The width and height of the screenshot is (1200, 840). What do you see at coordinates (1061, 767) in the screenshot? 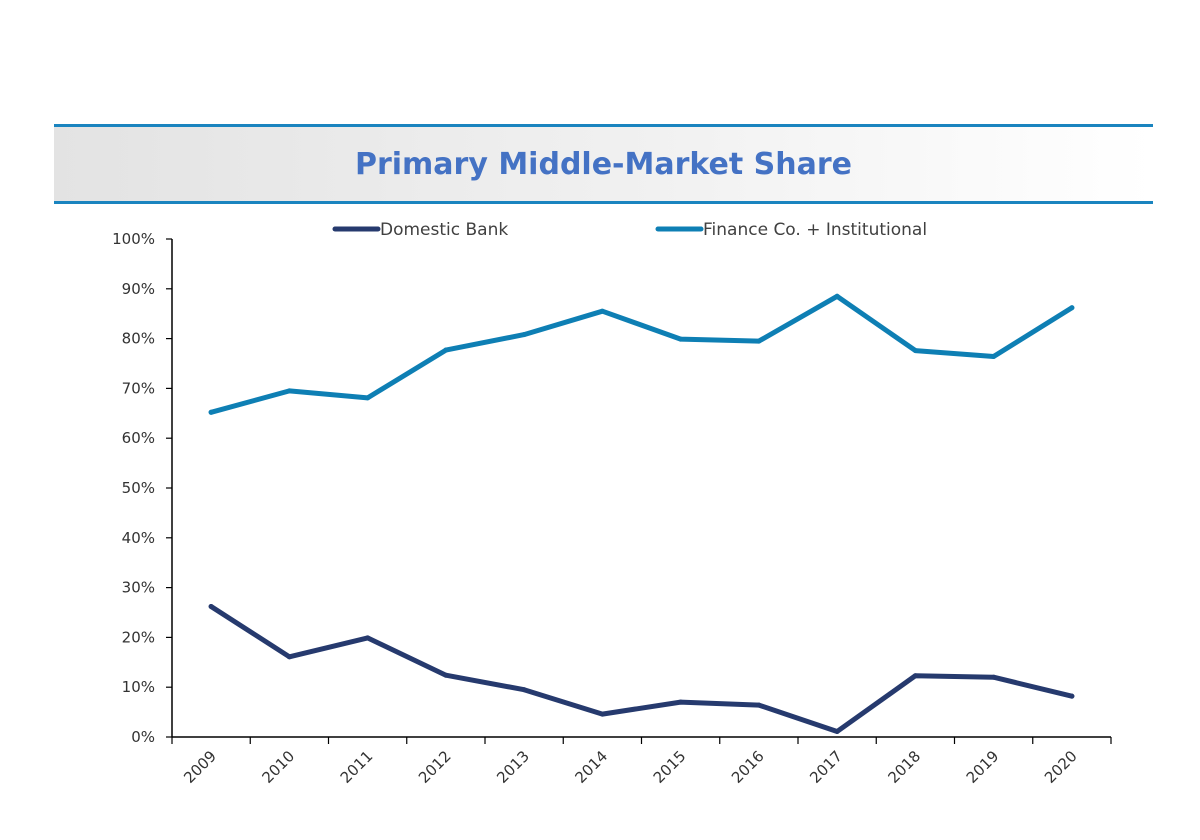
I see `x-tick-label: 2020` at bounding box center [1061, 767].